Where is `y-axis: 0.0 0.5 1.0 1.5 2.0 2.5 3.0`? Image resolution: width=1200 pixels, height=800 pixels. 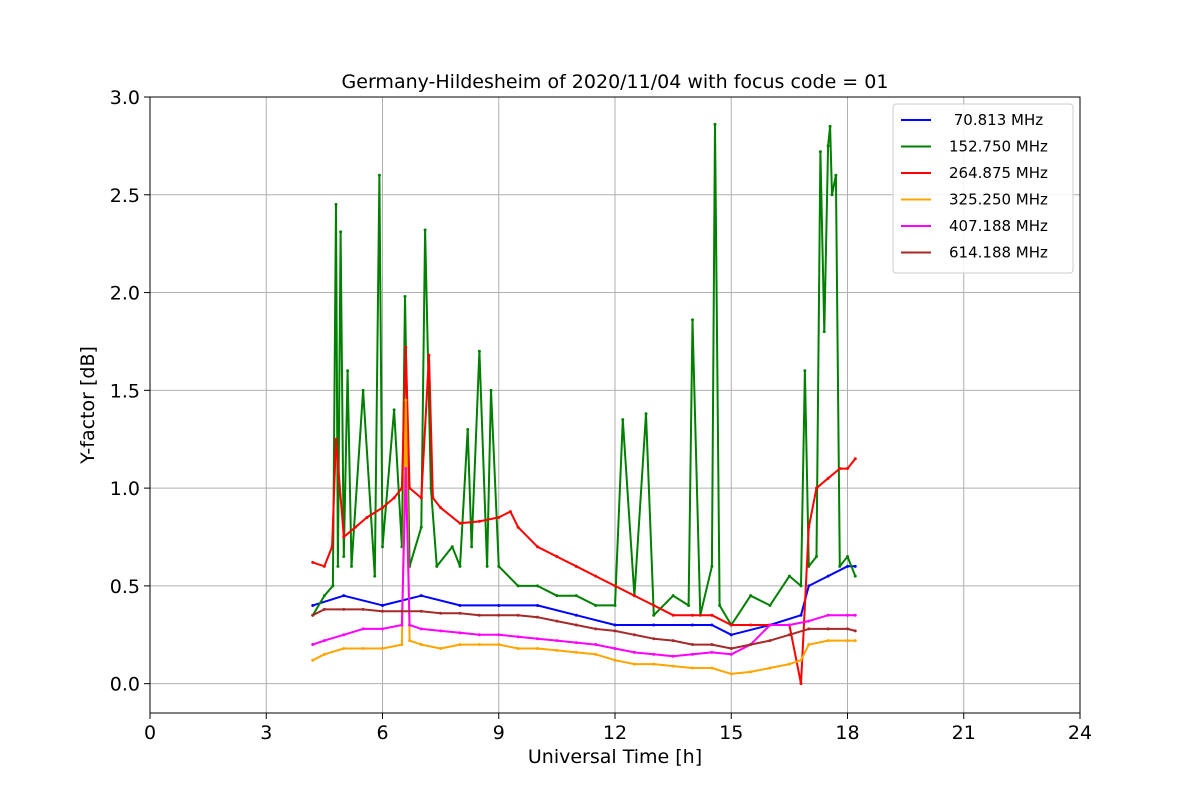 y-axis: 0.0 0.5 1.0 1.5 2.0 2.5 3.0 is located at coordinates (130, 391).